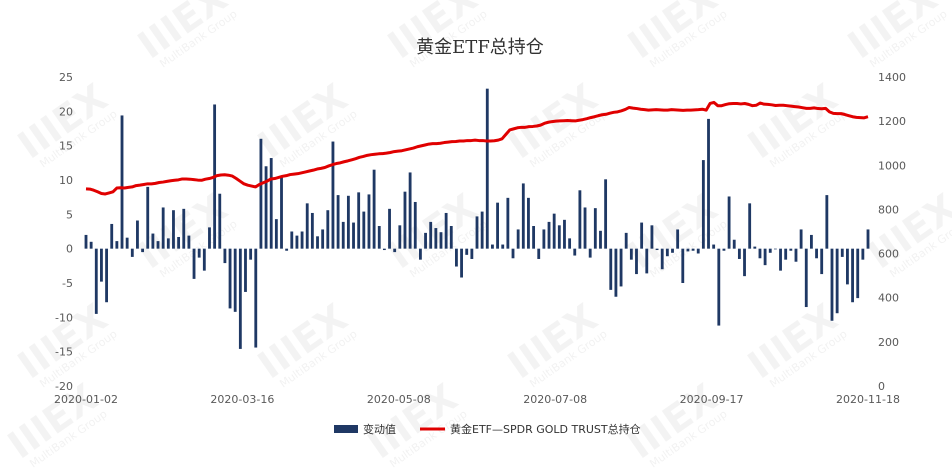 This screenshot has height=469, width=952. I want to click on left-tick-label: -5, so click(67, 283).